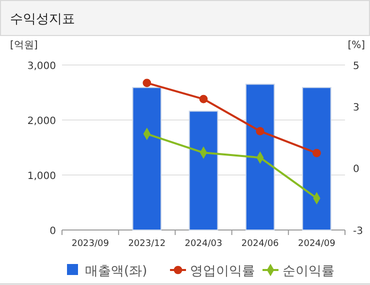  I want to click on x-tick-label: 2024/09, so click(317, 244).